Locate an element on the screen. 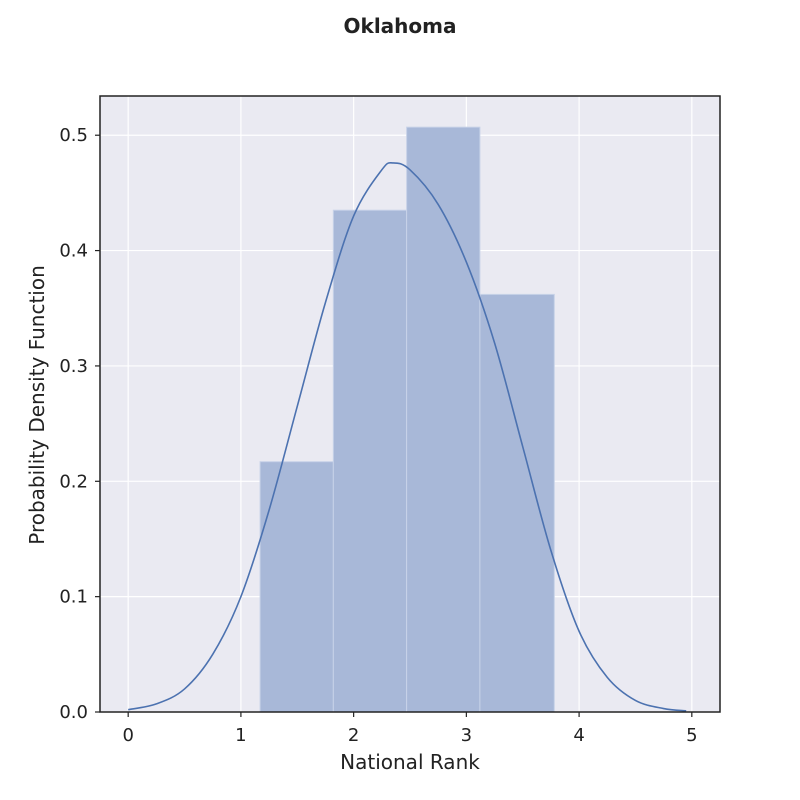 The width and height of the screenshot is (800, 800). x-tick-label: 1 is located at coordinates (240, 735).